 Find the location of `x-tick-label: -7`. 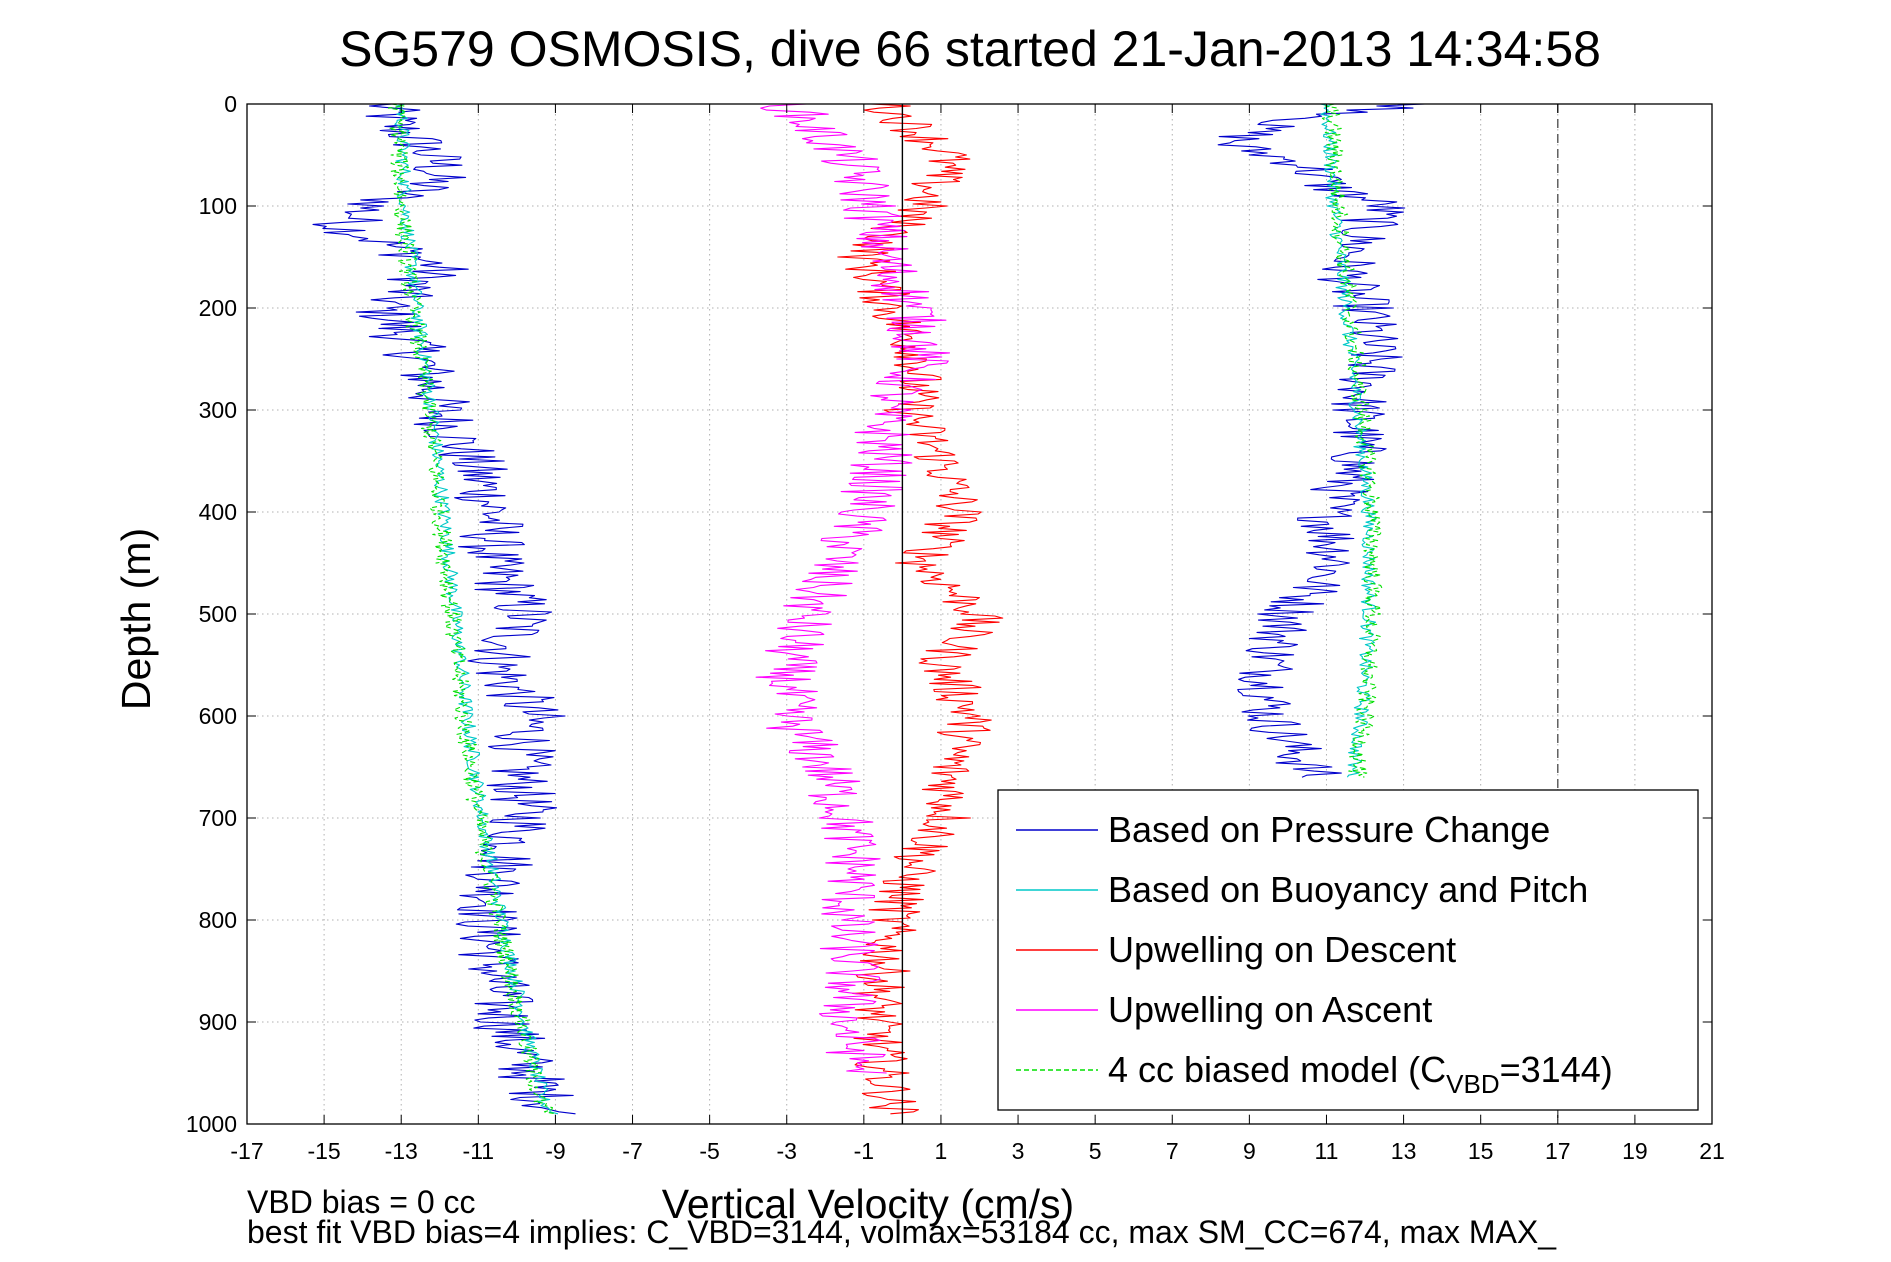

x-tick-label: -7 is located at coordinates (632, 1151).